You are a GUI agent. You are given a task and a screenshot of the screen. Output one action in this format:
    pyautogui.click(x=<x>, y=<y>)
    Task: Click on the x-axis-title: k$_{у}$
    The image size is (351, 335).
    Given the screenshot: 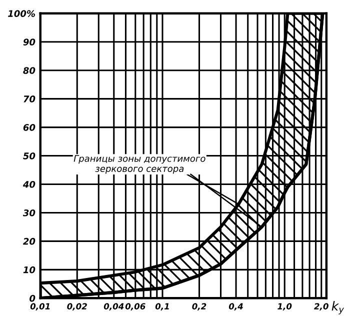 What is the action you would take?
    pyautogui.click(x=338, y=307)
    